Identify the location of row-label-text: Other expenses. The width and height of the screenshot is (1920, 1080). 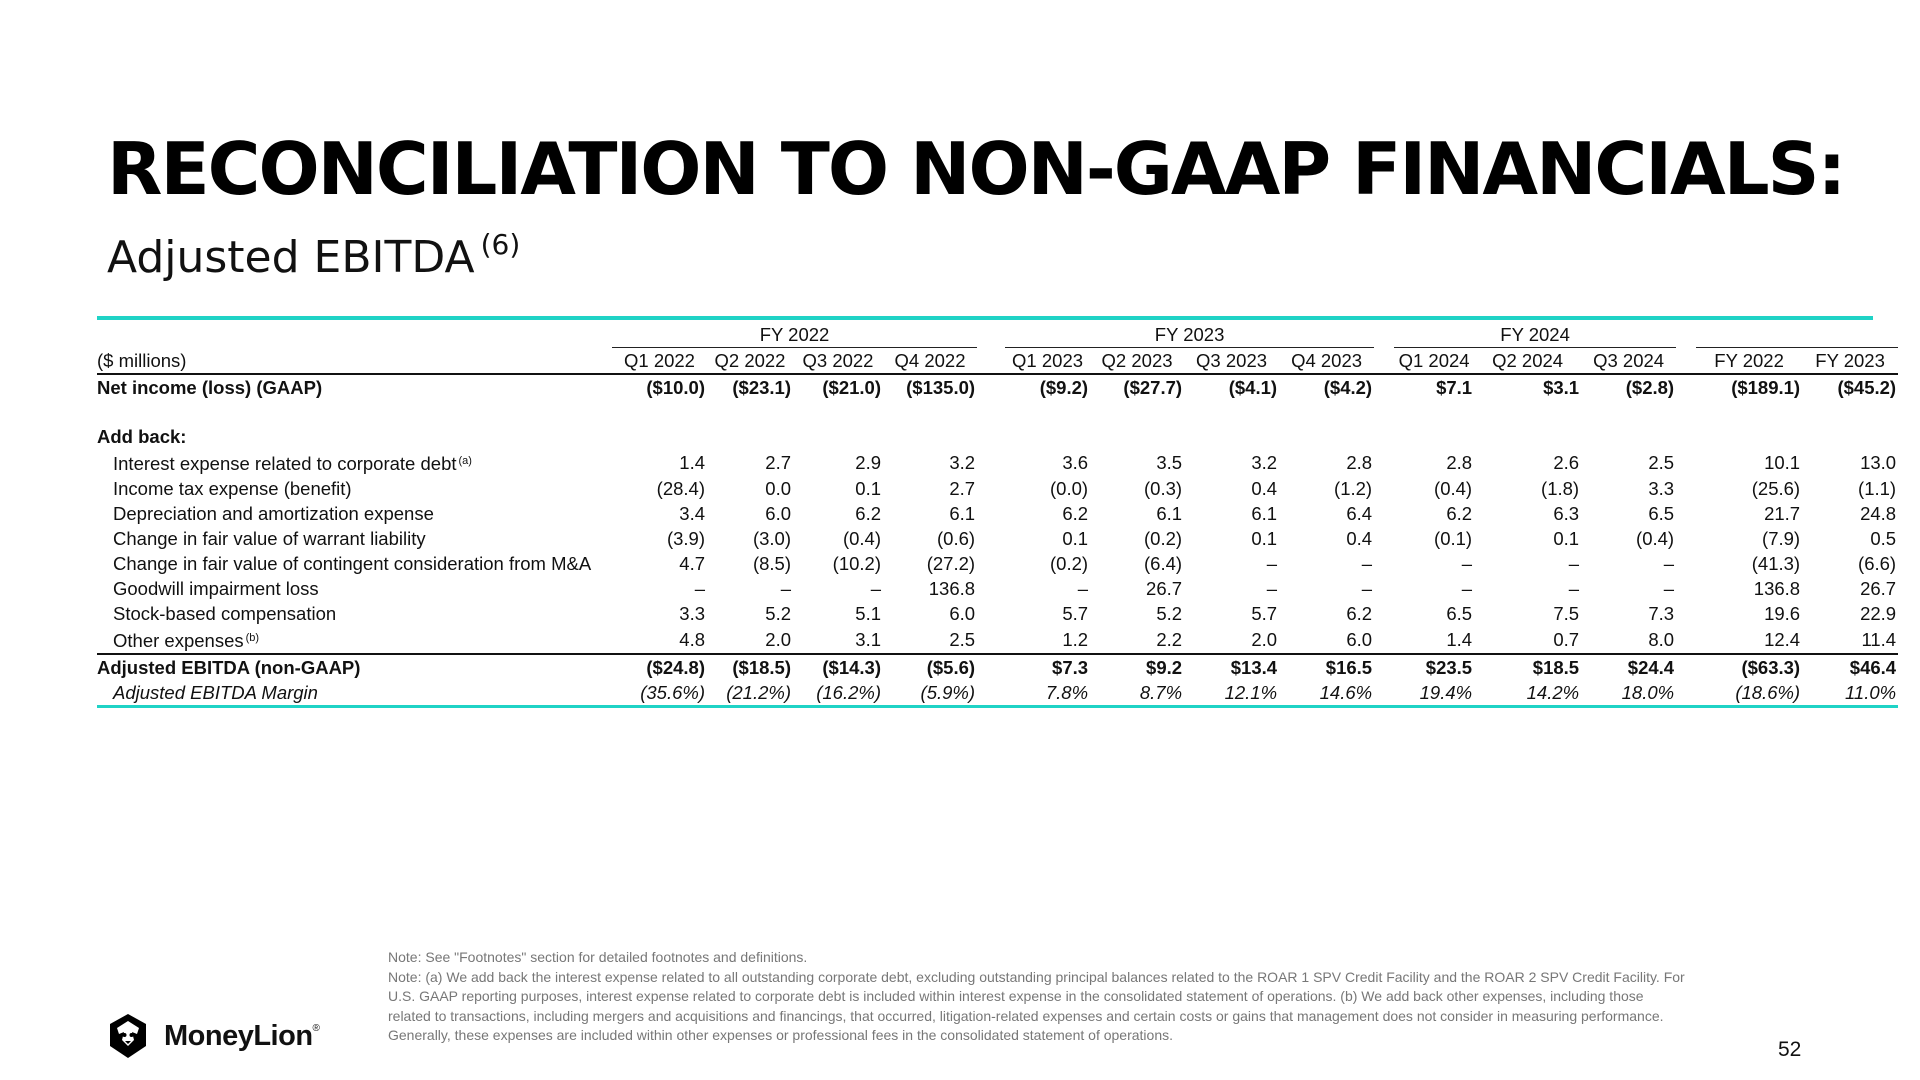
(178, 640).